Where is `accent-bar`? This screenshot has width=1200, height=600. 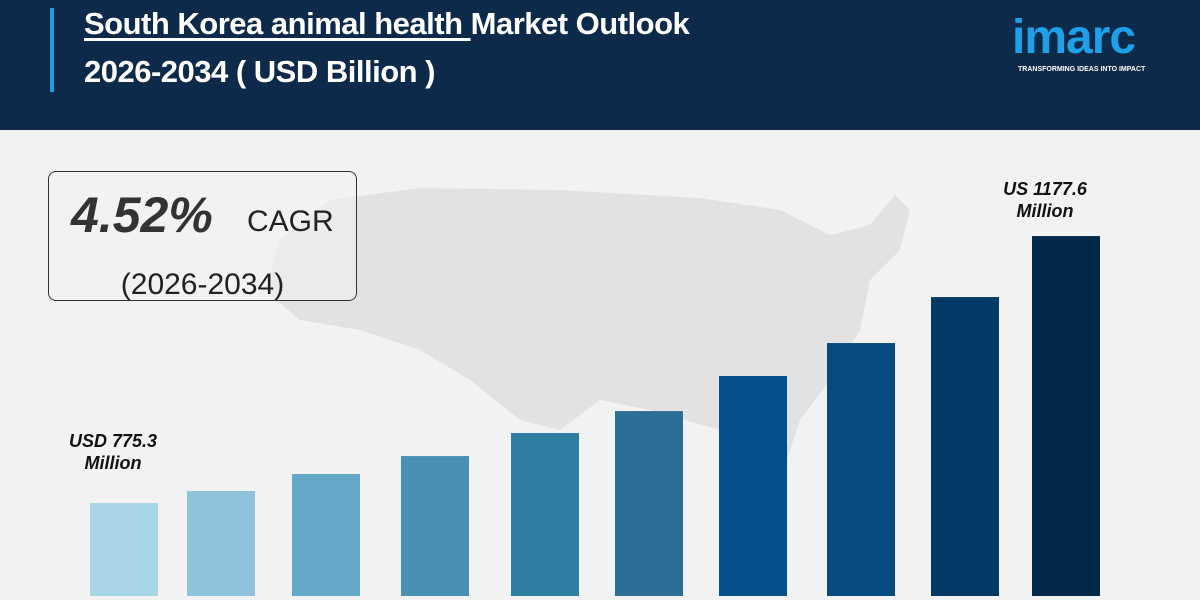
accent-bar is located at coordinates (52, 50).